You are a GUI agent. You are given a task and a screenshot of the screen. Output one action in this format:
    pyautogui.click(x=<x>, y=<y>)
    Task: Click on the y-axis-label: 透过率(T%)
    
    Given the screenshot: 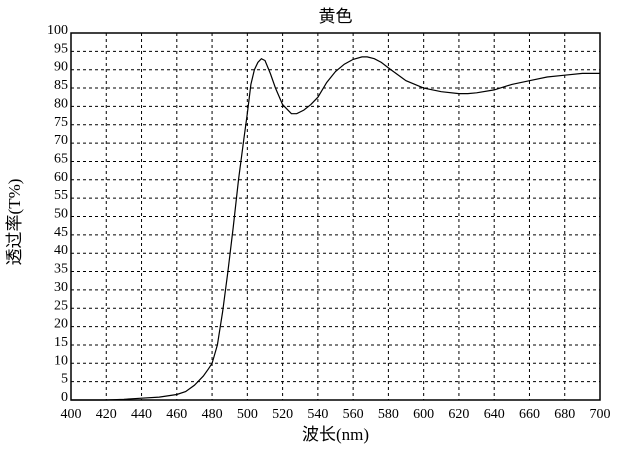 What is the action you would take?
    pyautogui.click(x=14, y=222)
    